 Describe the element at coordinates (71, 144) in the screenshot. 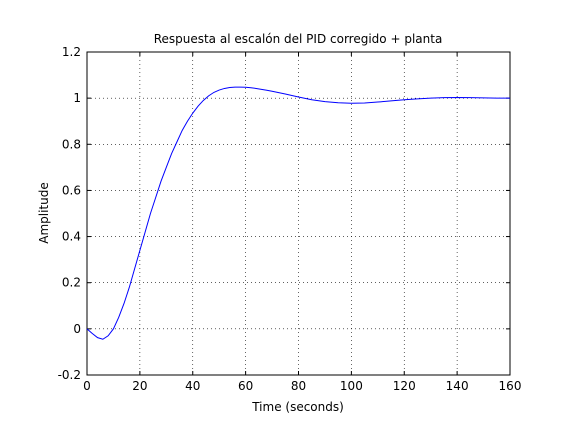

I see `y-tick-label: 0.8` at that location.